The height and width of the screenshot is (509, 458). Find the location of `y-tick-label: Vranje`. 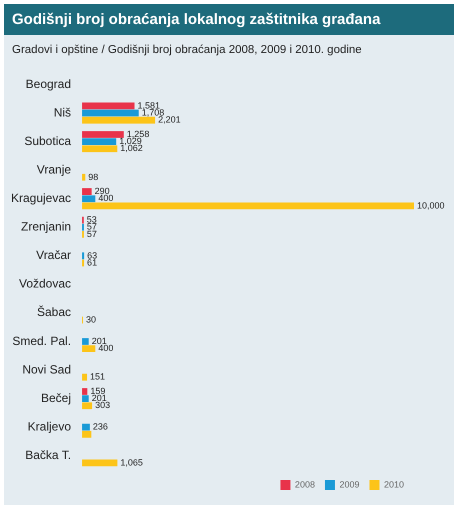

y-tick-label: Vranje is located at coordinates (54, 169).